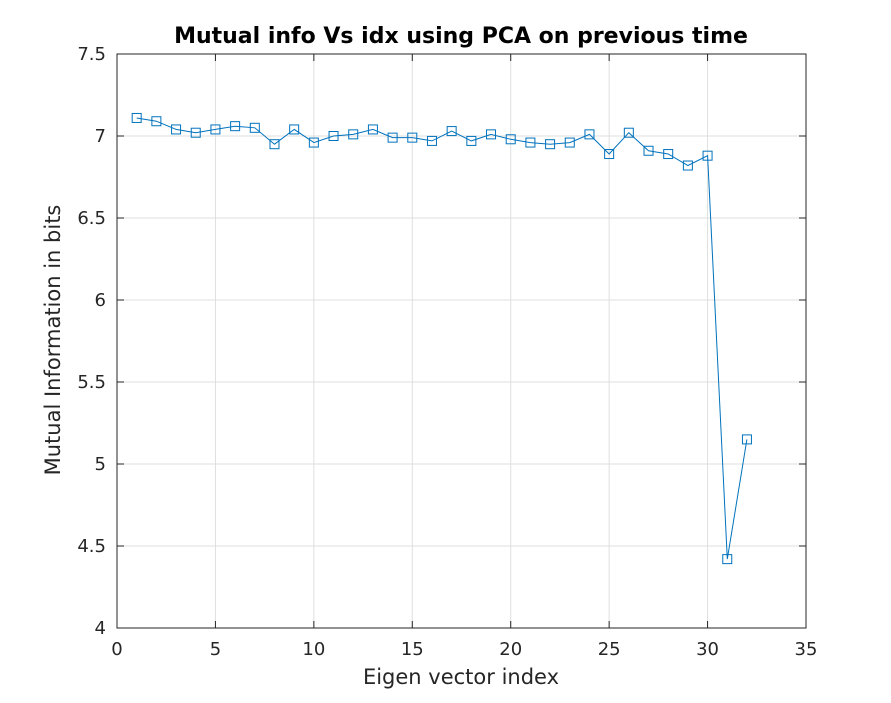  What do you see at coordinates (53, 340) in the screenshot?
I see `y-axis-label: Mutual Information in bits` at bounding box center [53, 340].